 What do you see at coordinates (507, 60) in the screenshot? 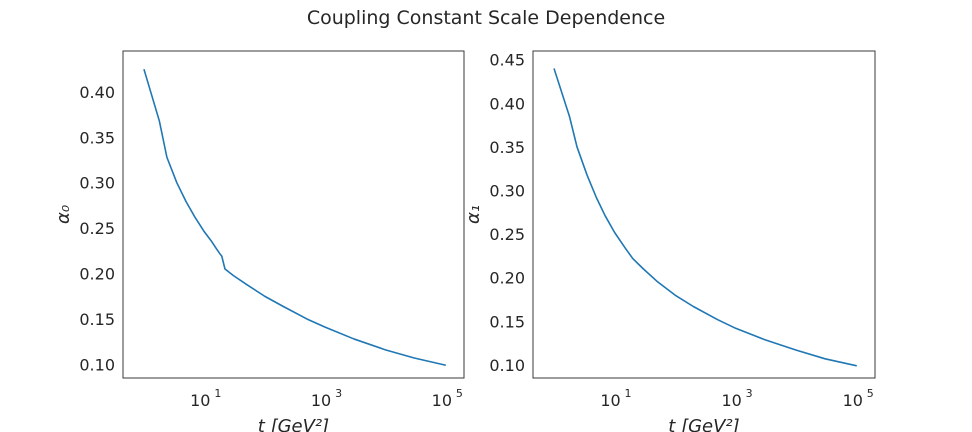
I see `y-tick-label: 0.45` at bounding box center [507, 60].